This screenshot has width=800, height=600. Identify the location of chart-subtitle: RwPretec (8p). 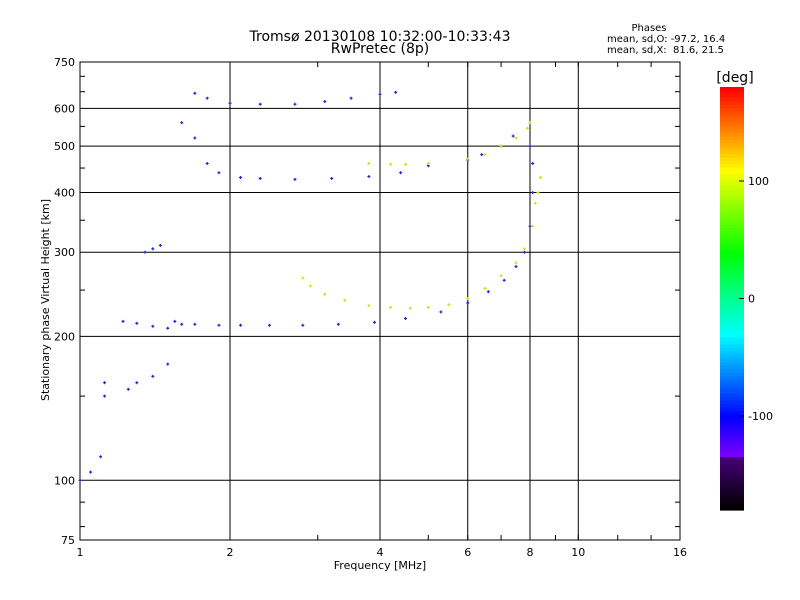
(380, 49).